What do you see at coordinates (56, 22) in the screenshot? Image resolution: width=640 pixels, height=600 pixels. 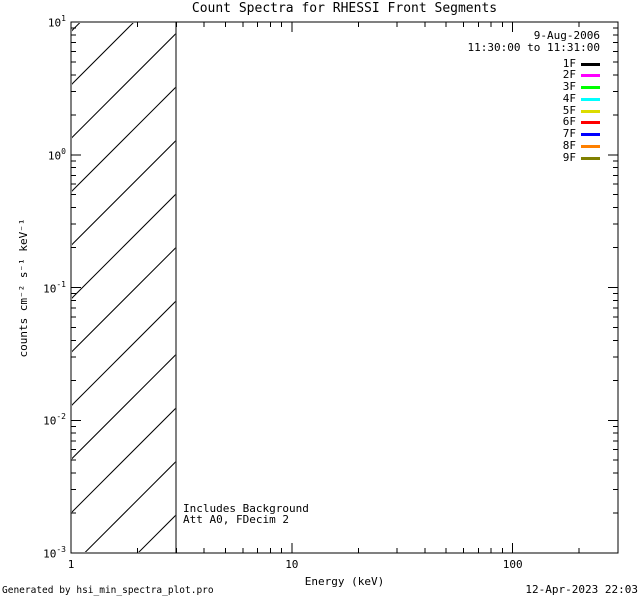 I see `y-tick-label: 10¹` at bounding box center [56, 22].